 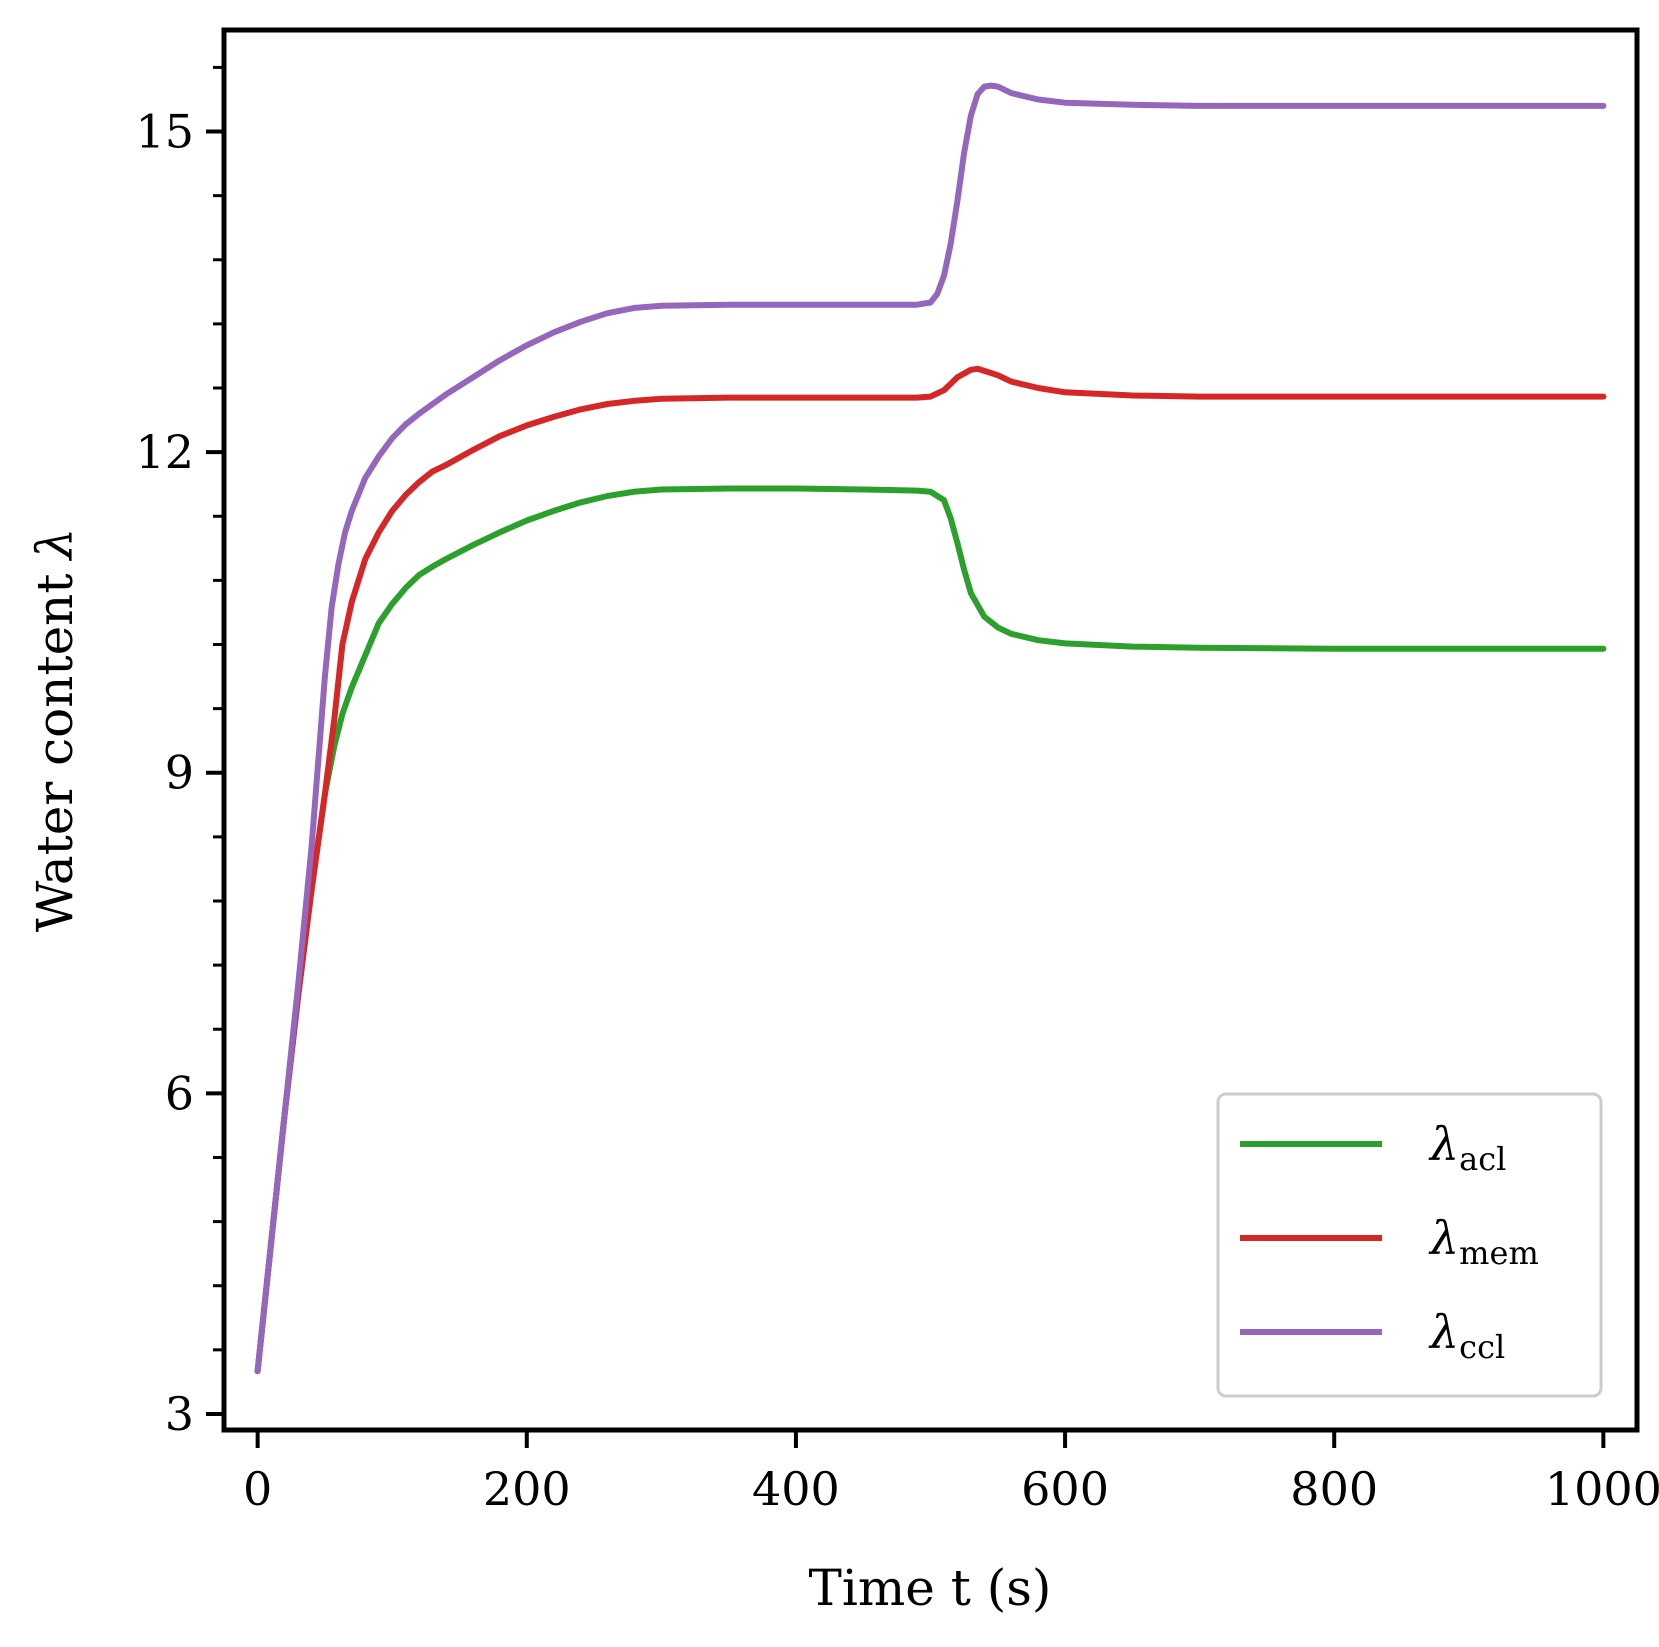 I want to click on legend-subscript-mem: mem, so click(x=1499, y=1253).